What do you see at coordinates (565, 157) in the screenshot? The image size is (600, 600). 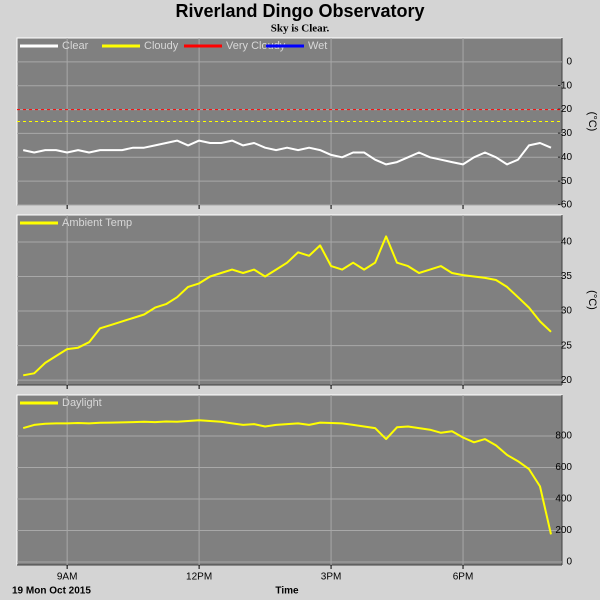 I see `y-tick-label: -40` at bounding box center [565, 157].